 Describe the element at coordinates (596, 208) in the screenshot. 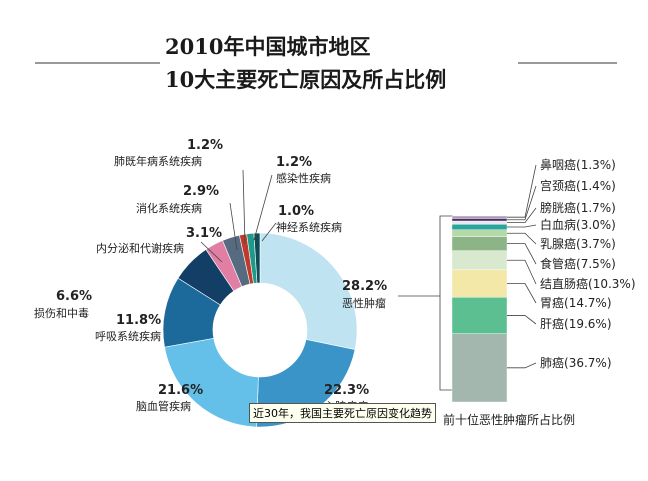

I see `bar-segment-percent: (1.7%)` at that location.